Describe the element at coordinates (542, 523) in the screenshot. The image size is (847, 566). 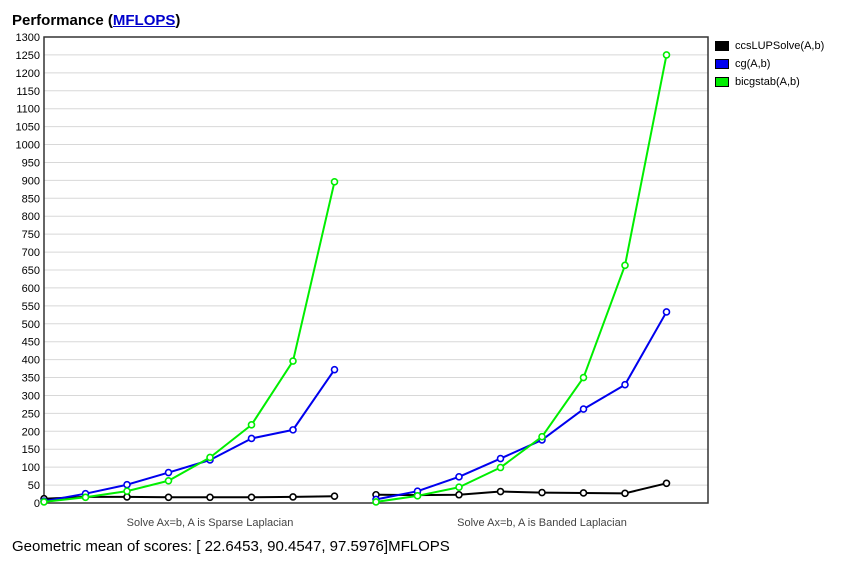
I see `x-group-label: Solve Ax=b, A is Banded Laplacian` at that location.